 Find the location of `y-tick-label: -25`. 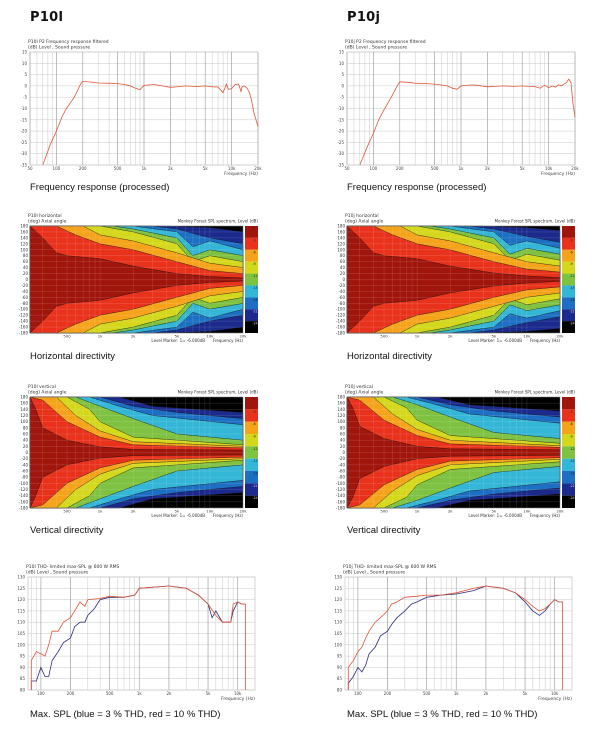

y-tick-label: -25 is located at coordinates (23, 142).